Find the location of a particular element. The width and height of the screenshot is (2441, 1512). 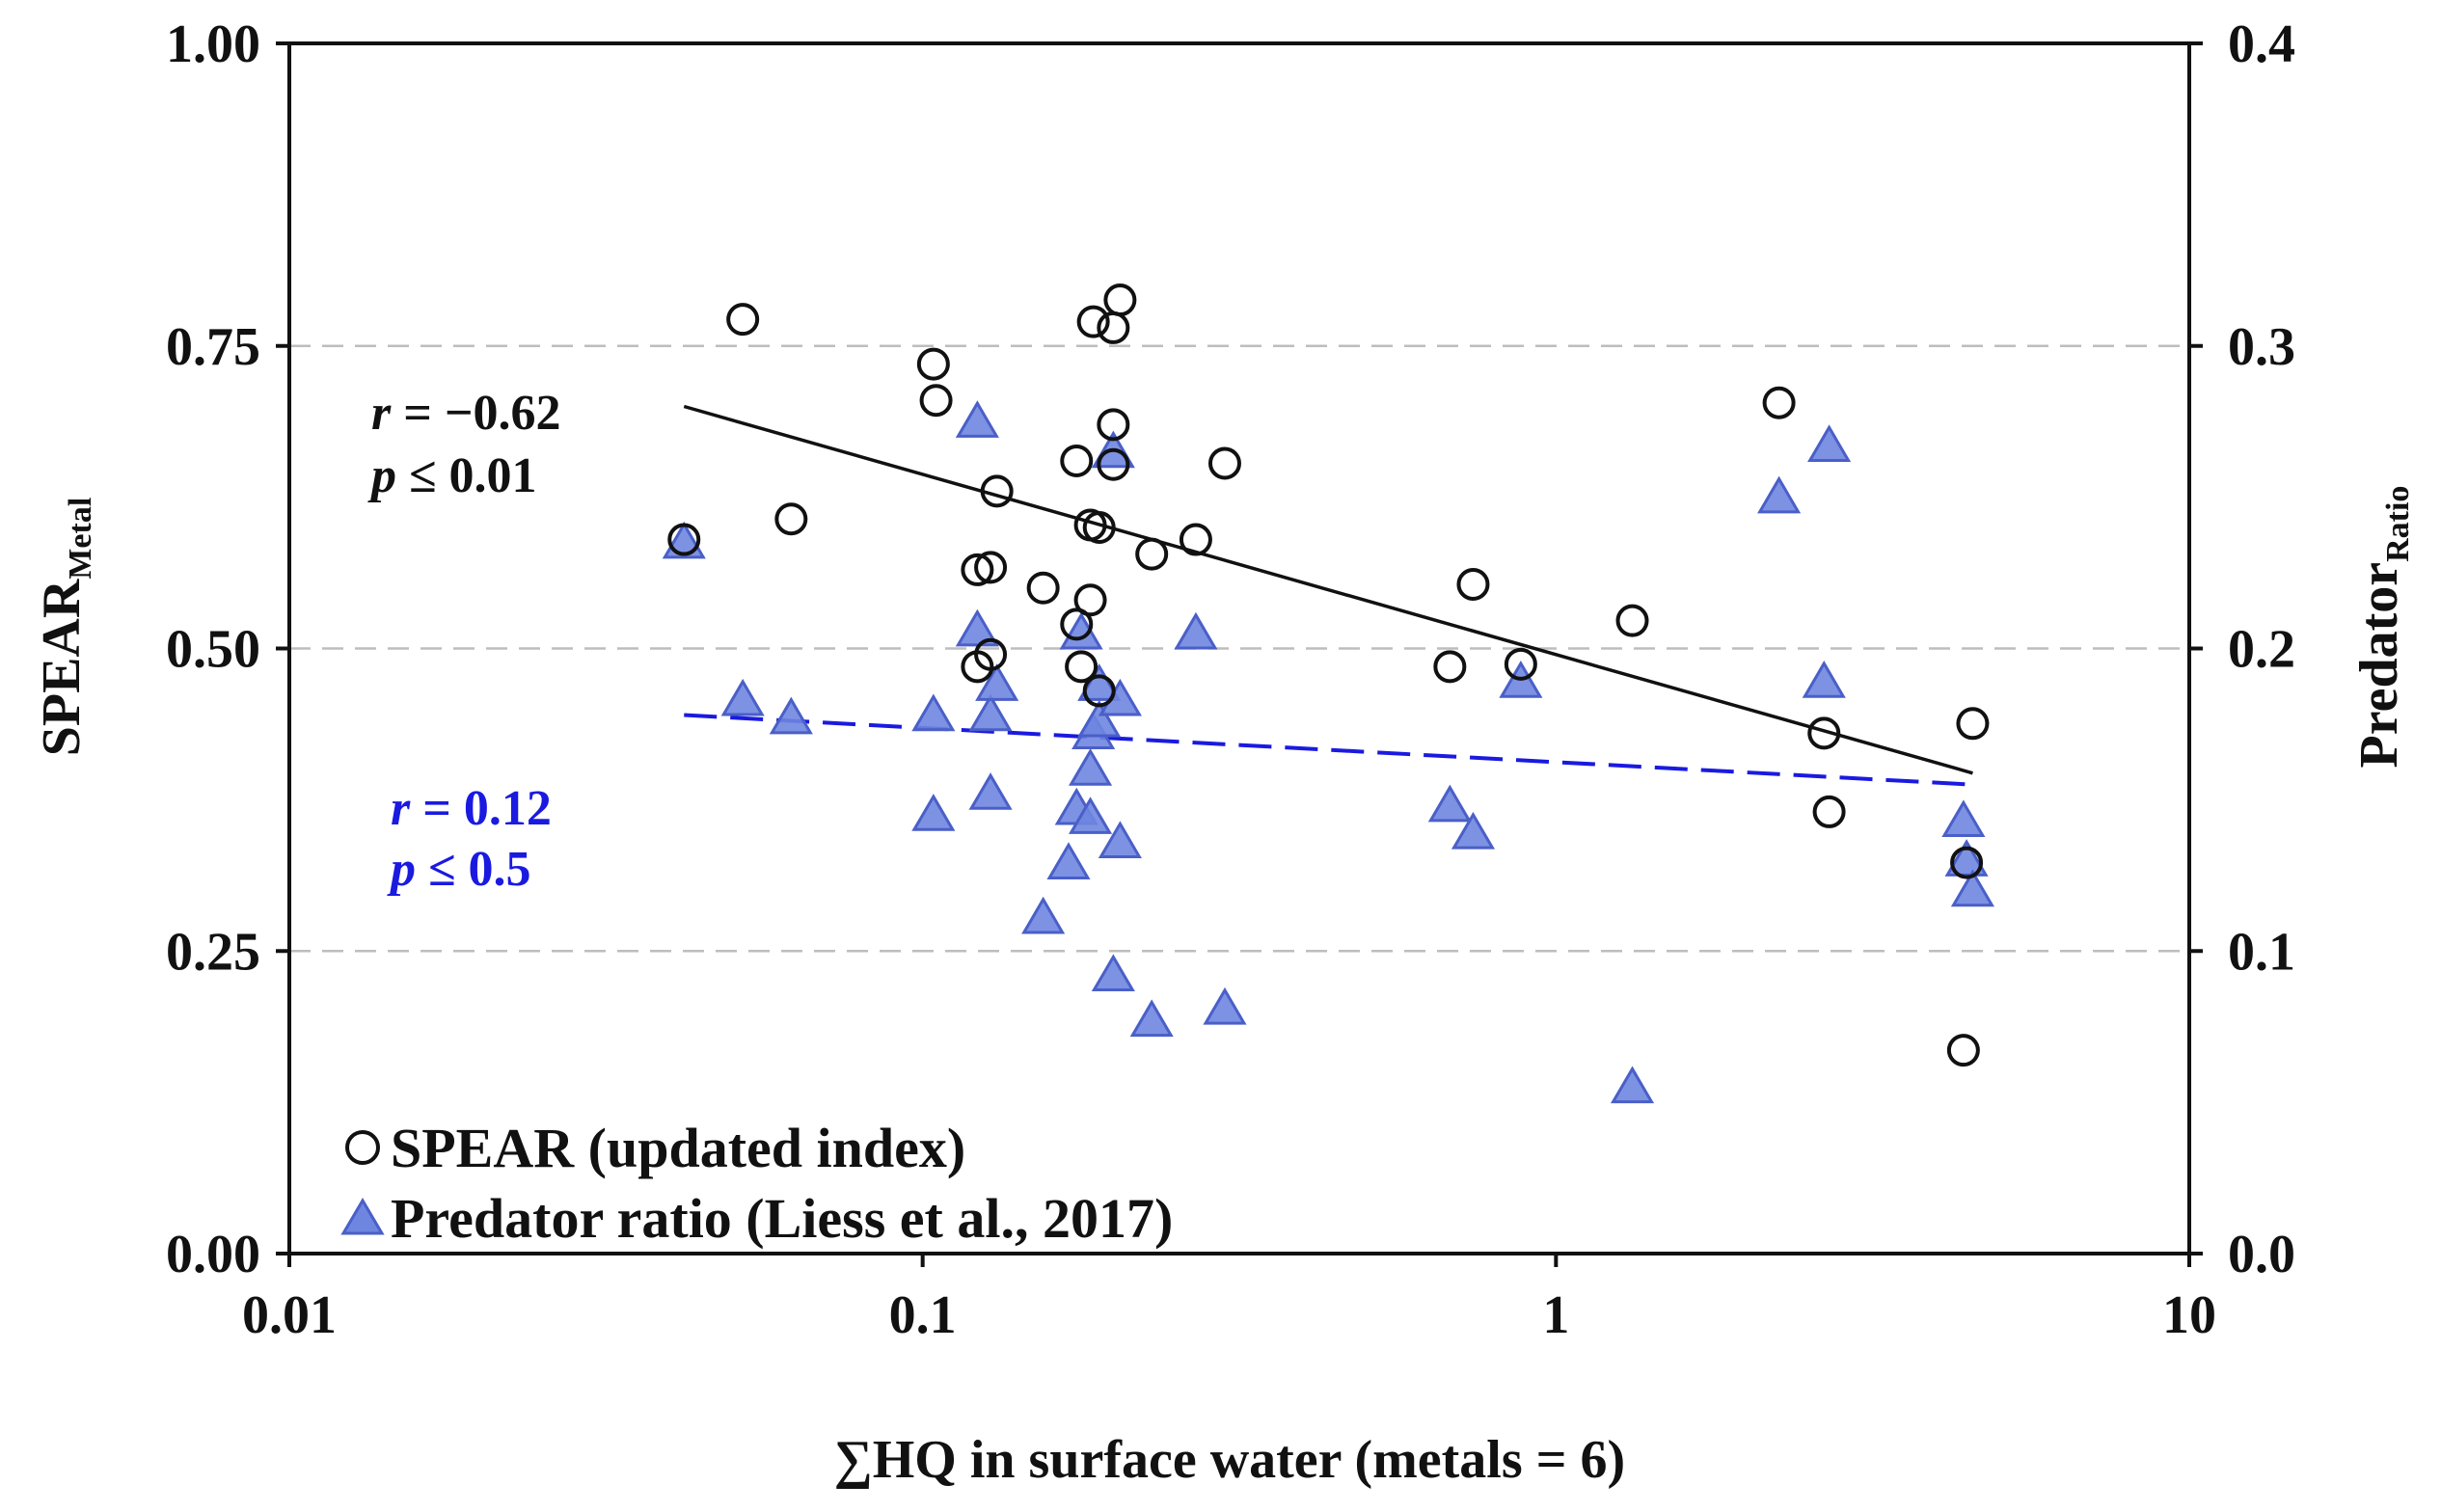

y-right-tick-label: 0.0 is located at coordinates (2261, 1254).